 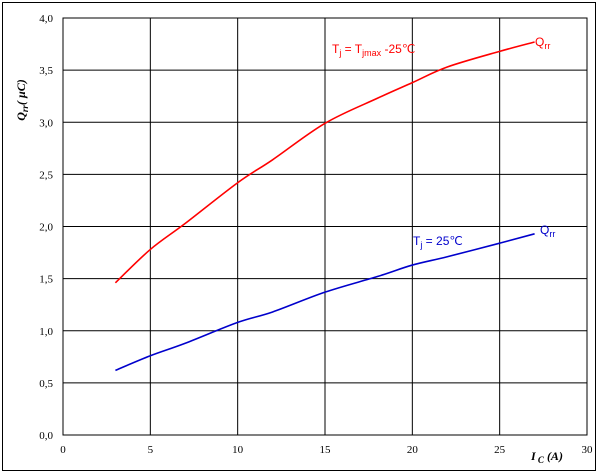 What do you see at coordinates (373, 50) in the screenshot?
I see `annotation-hot-condition: Tj = Tjmax -25℃` at bounding box center [373, 50].